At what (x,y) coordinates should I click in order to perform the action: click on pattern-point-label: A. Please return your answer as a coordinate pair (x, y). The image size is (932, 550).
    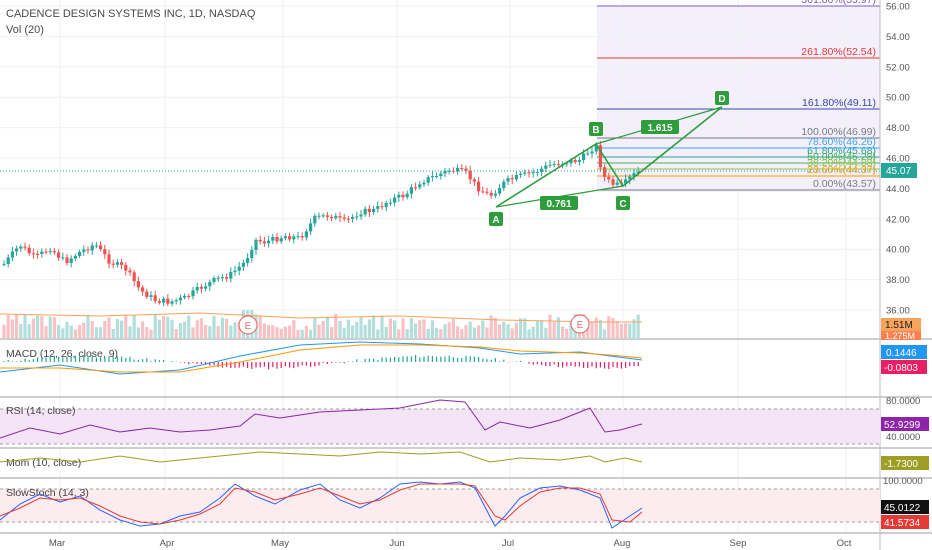
    Looking at the image, I should click on (495, 220).